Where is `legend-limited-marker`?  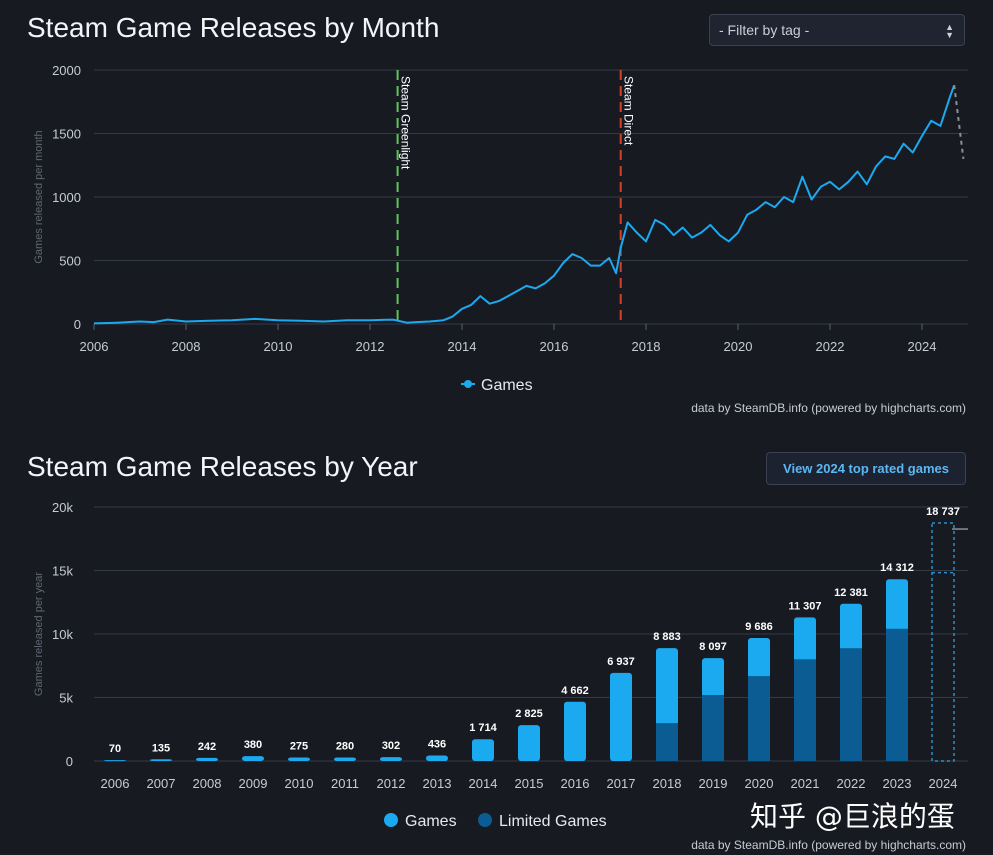 legend-limited-marker is located at coordinates (485, 820).